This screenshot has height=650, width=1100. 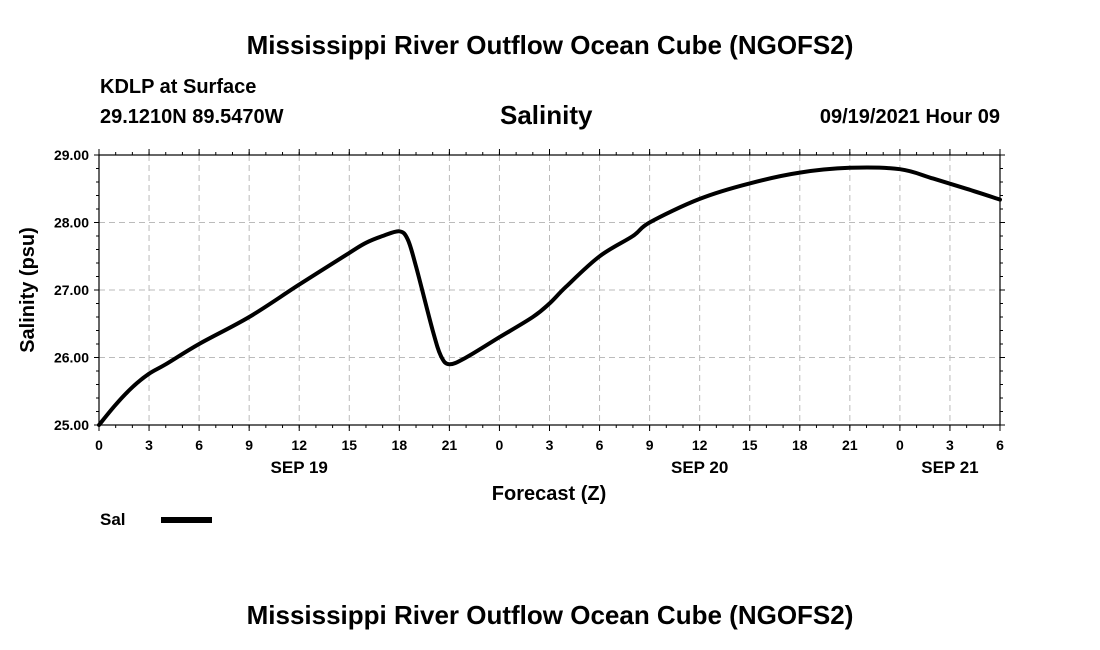 I want to click on date-label: SEP 21, so click(x=949, y=467).